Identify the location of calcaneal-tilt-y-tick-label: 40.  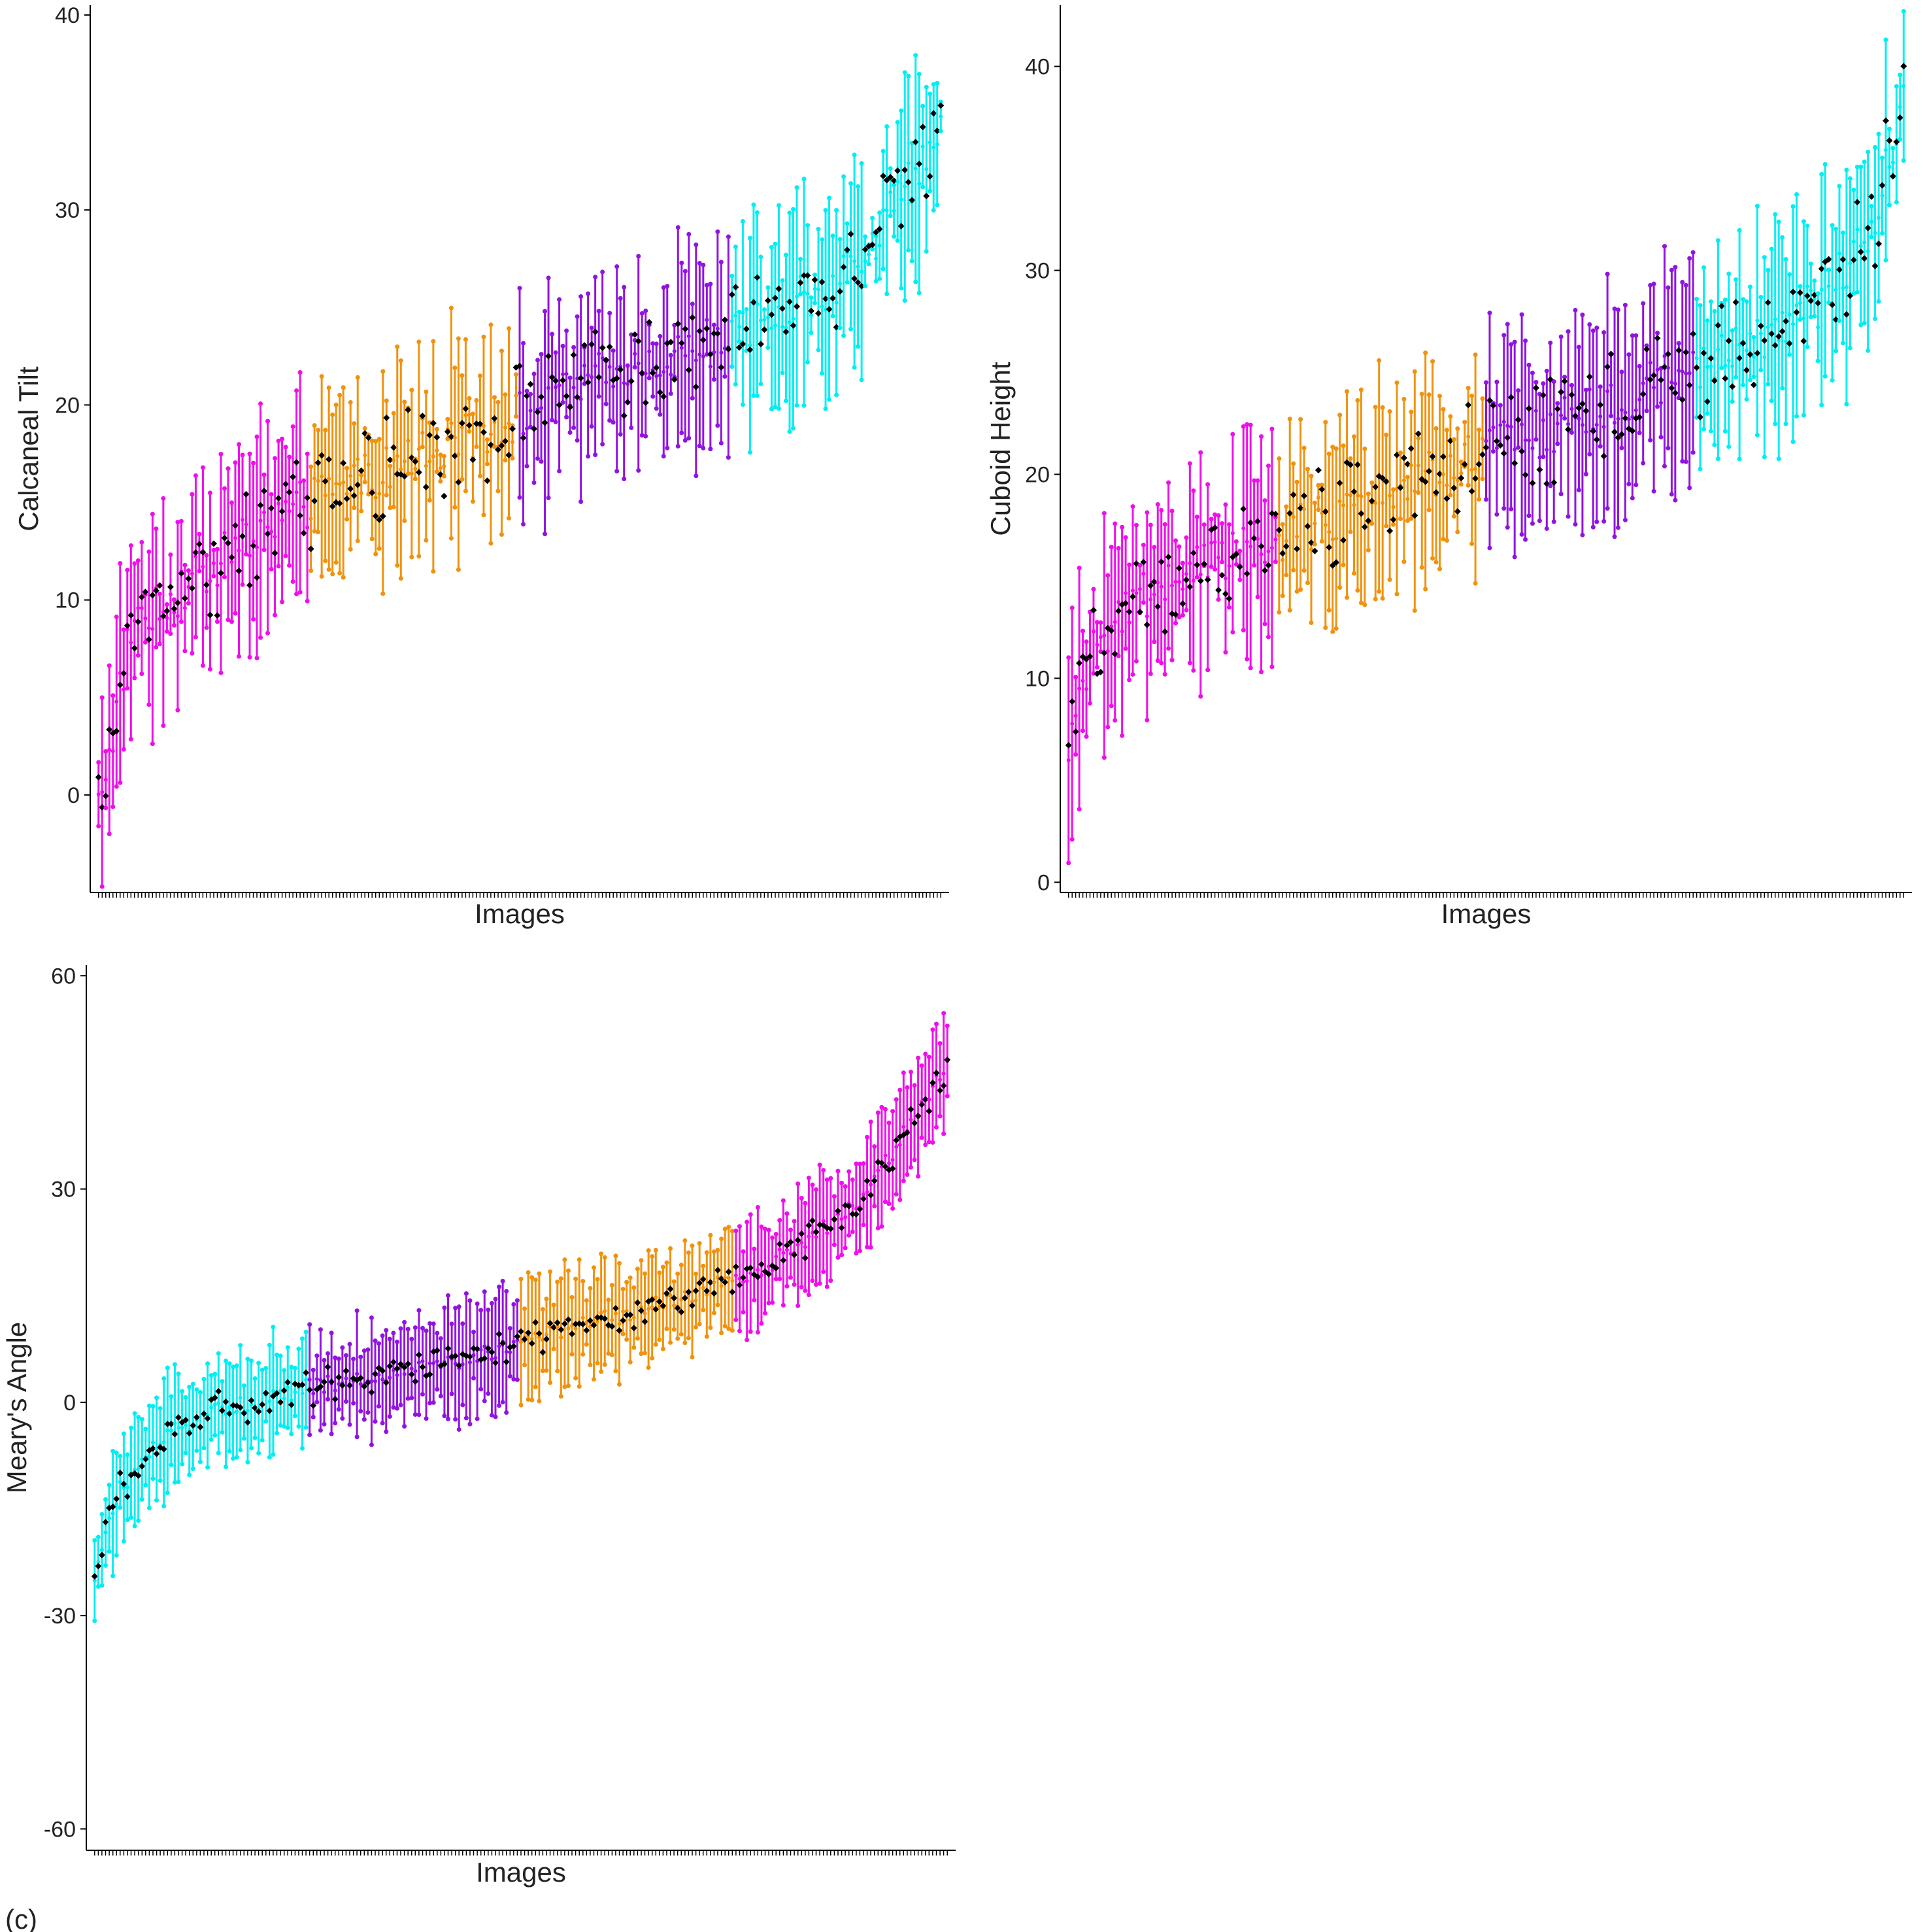
(67, 15).